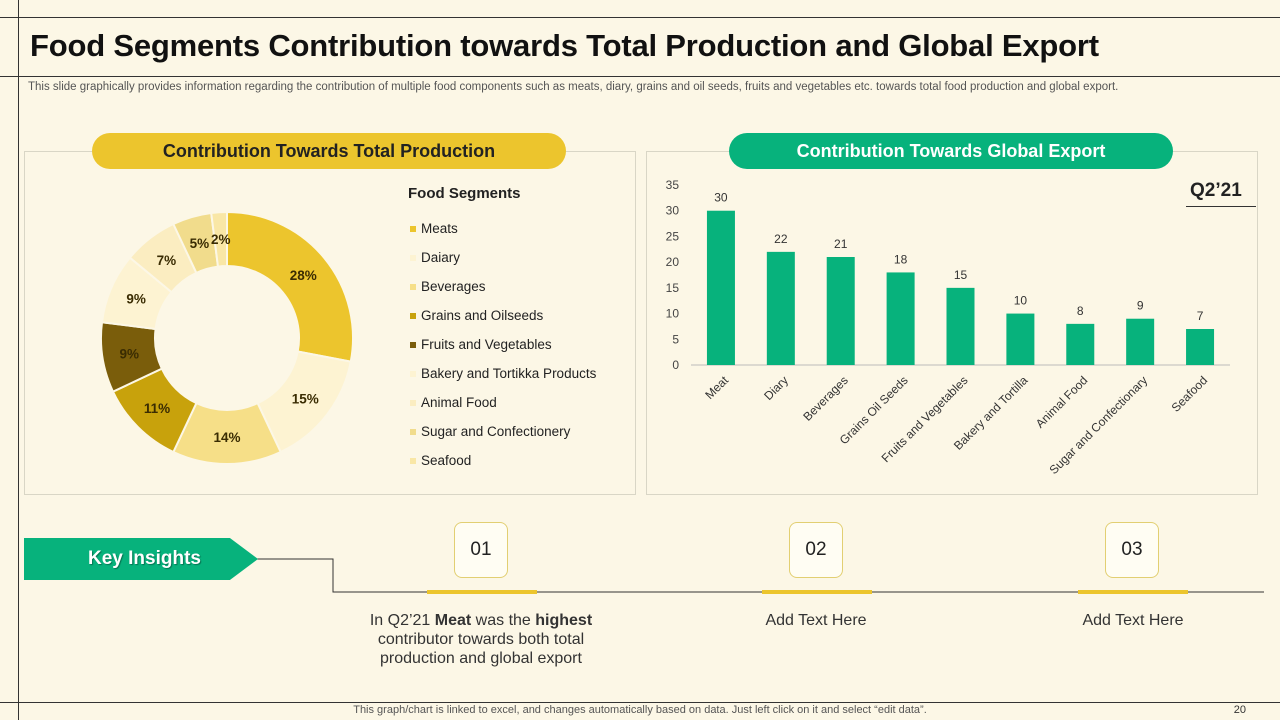  Describe the element at coordinates (781, 239) in the screenshot. I see `bar-value-label: 22` at that location.